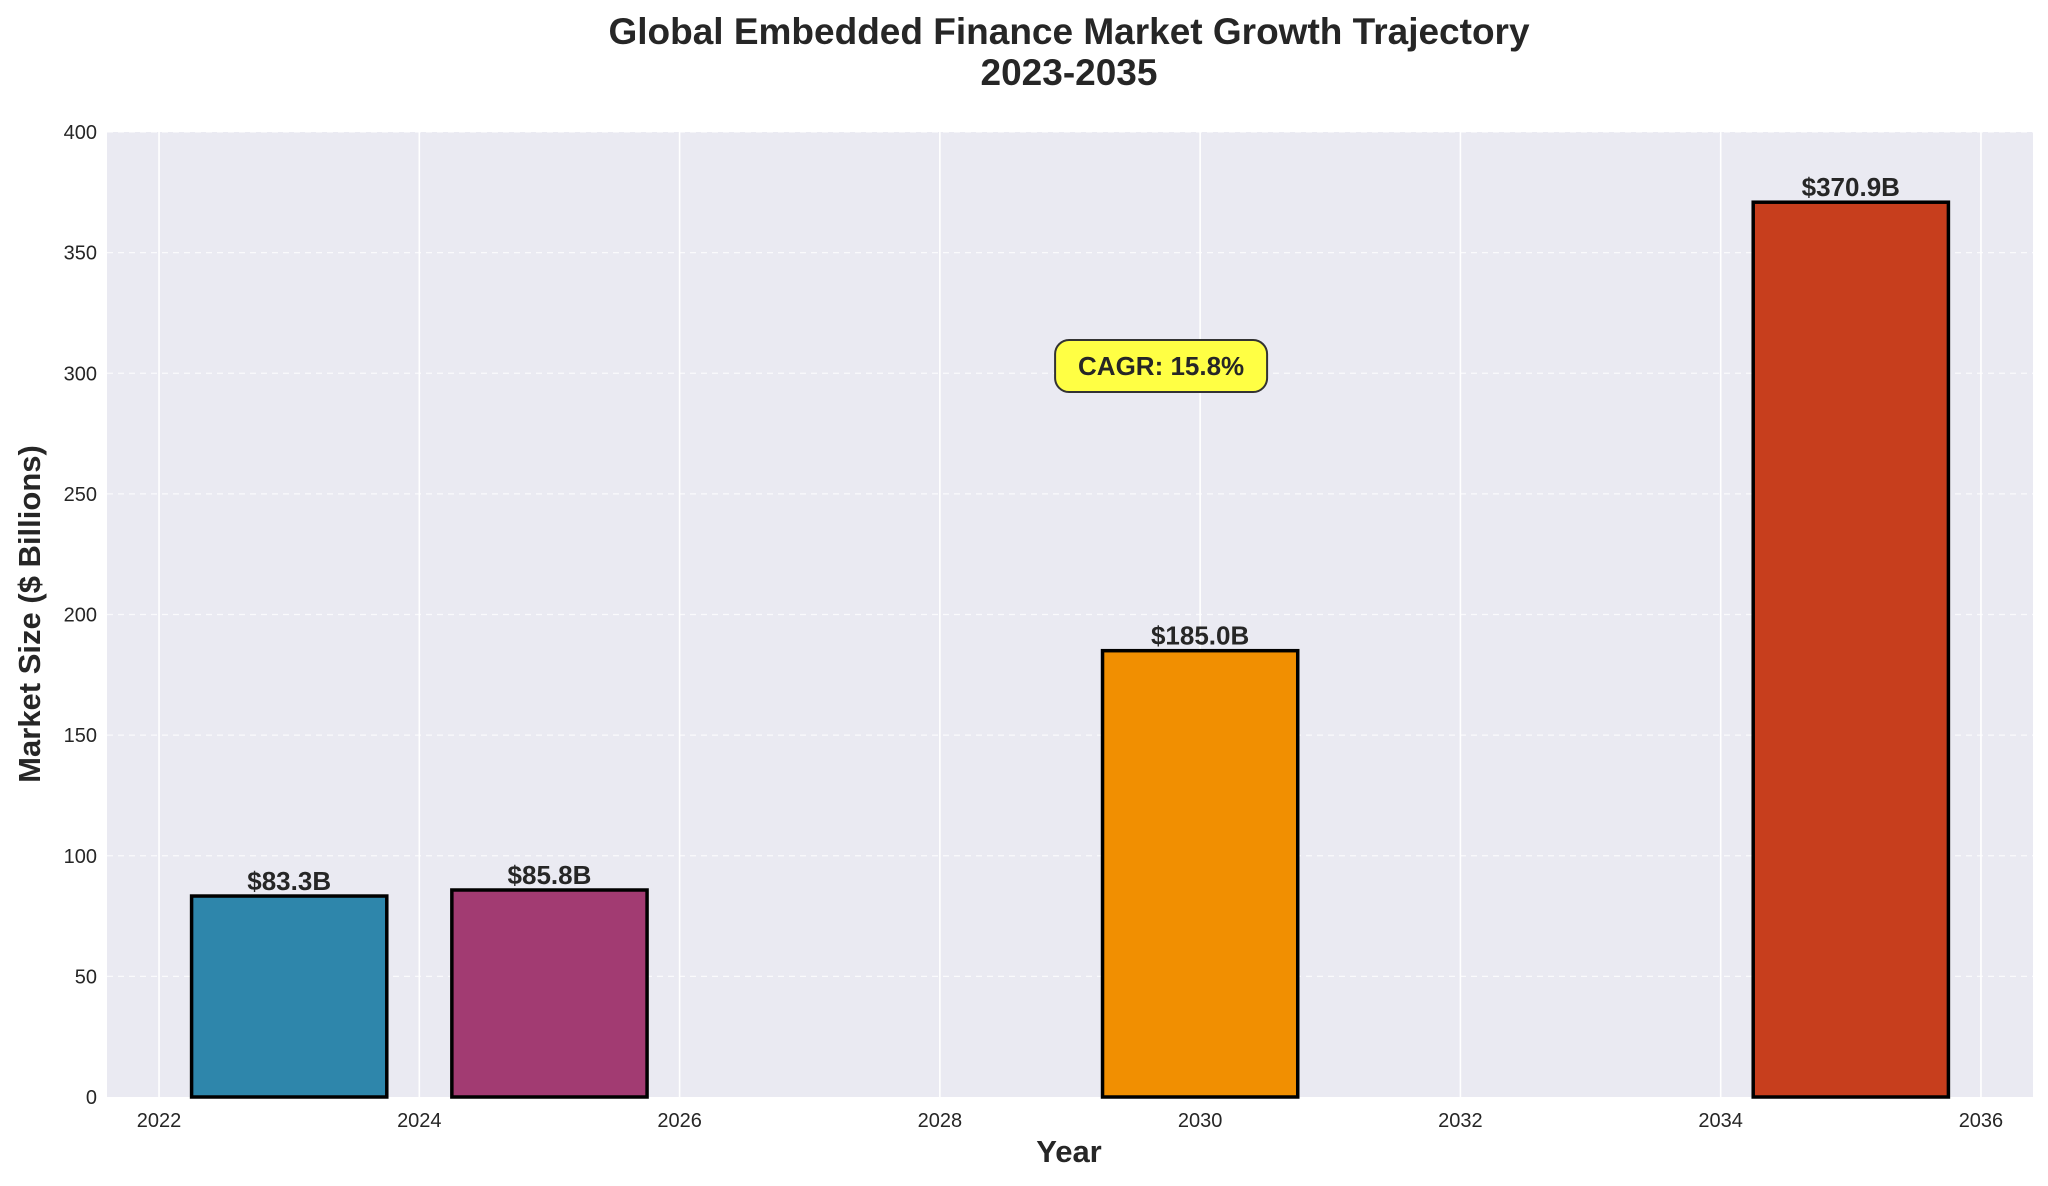  What do you see at coordinates (29, 614) in the screenshot?
I see `y-axis-label: Market Size ($ Billions)` at bounding box center [29, 614].